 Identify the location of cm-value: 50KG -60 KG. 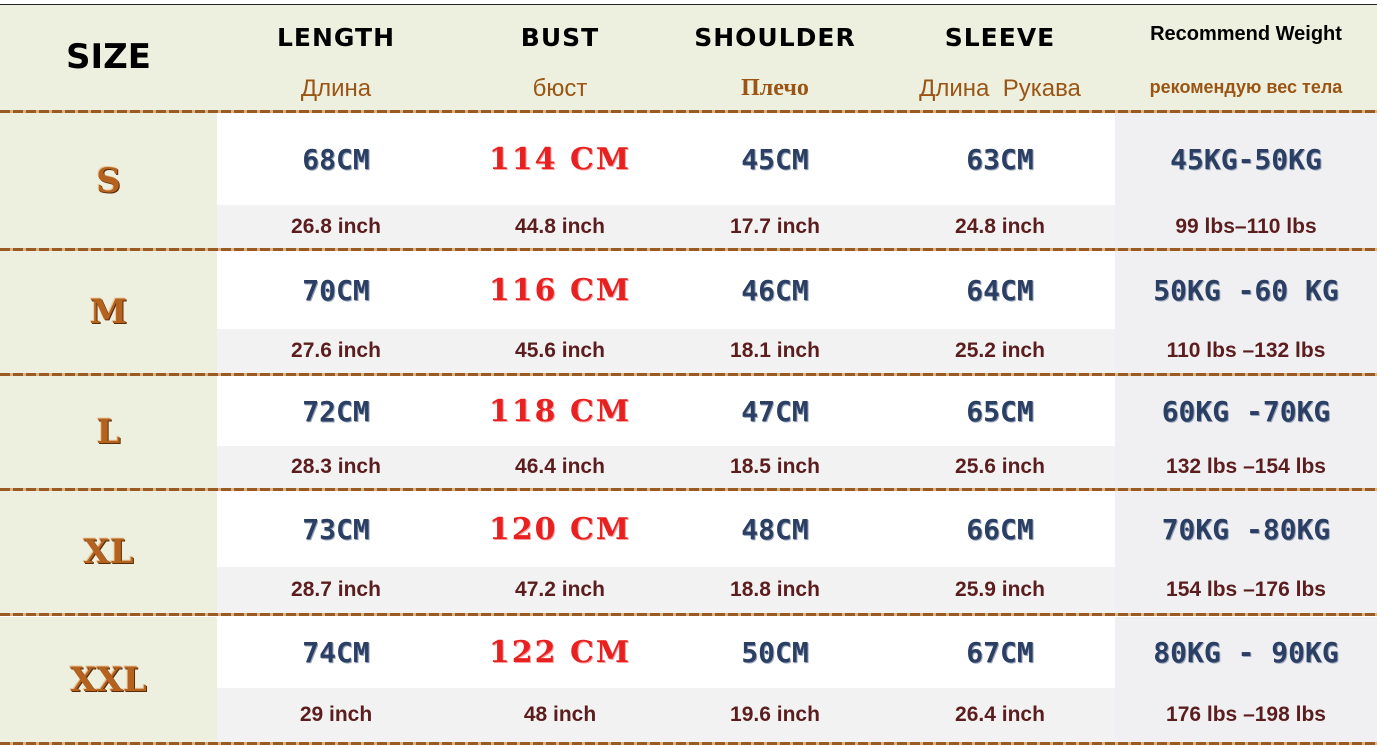
(1246, 290).